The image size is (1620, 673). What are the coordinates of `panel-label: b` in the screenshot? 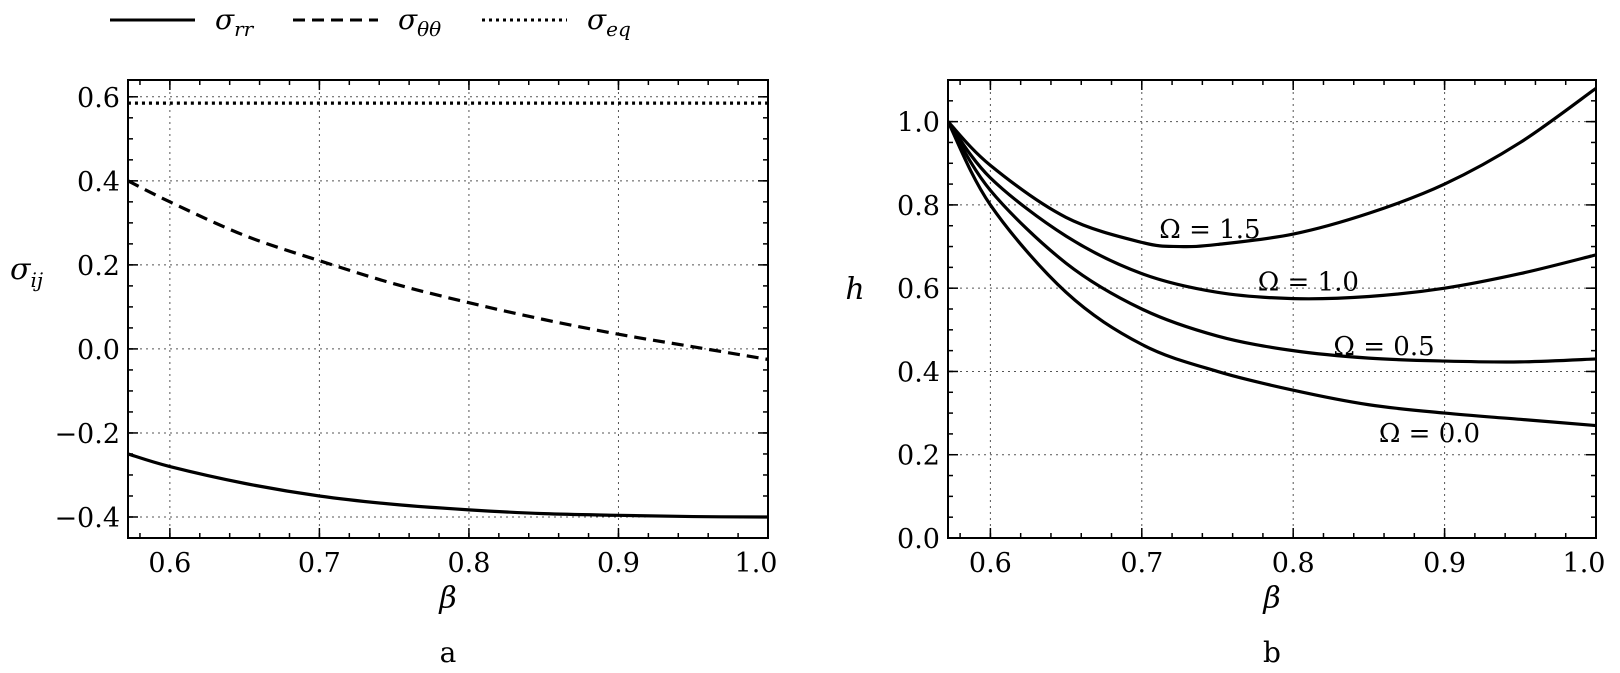 It's located at (1272, 652).